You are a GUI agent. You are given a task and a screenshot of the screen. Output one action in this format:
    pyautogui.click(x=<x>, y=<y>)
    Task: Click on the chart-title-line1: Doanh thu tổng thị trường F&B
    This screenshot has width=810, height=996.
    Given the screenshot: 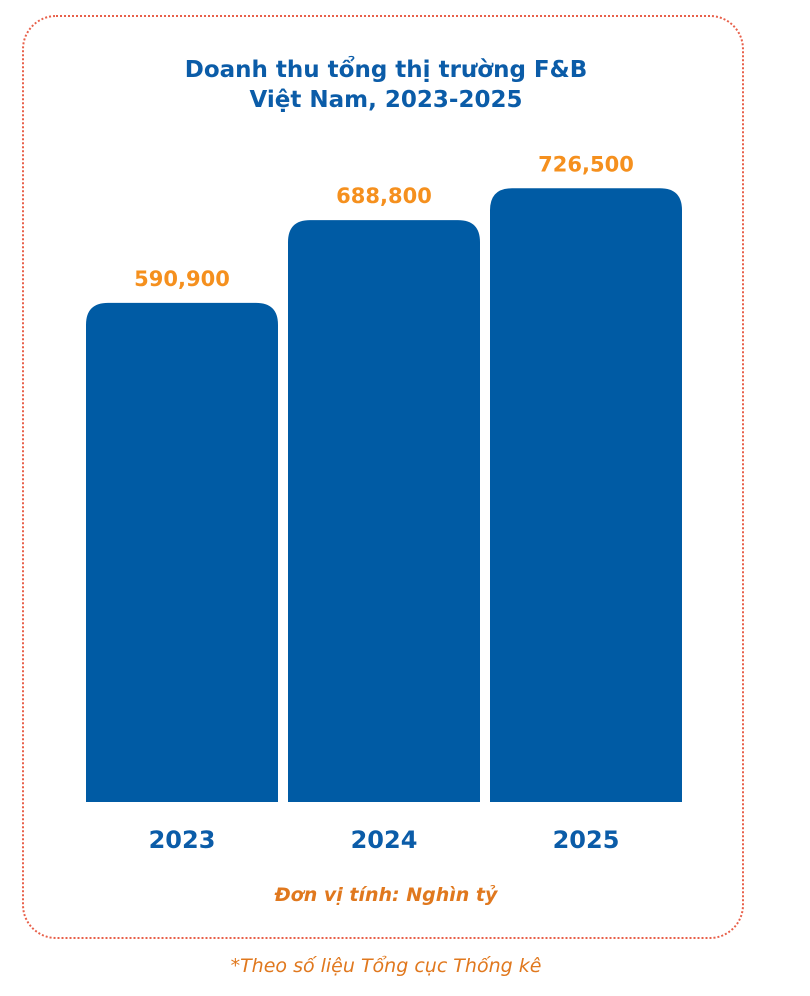 What is the action you would take?
    pyautogui.click(x=386, y=70)
    